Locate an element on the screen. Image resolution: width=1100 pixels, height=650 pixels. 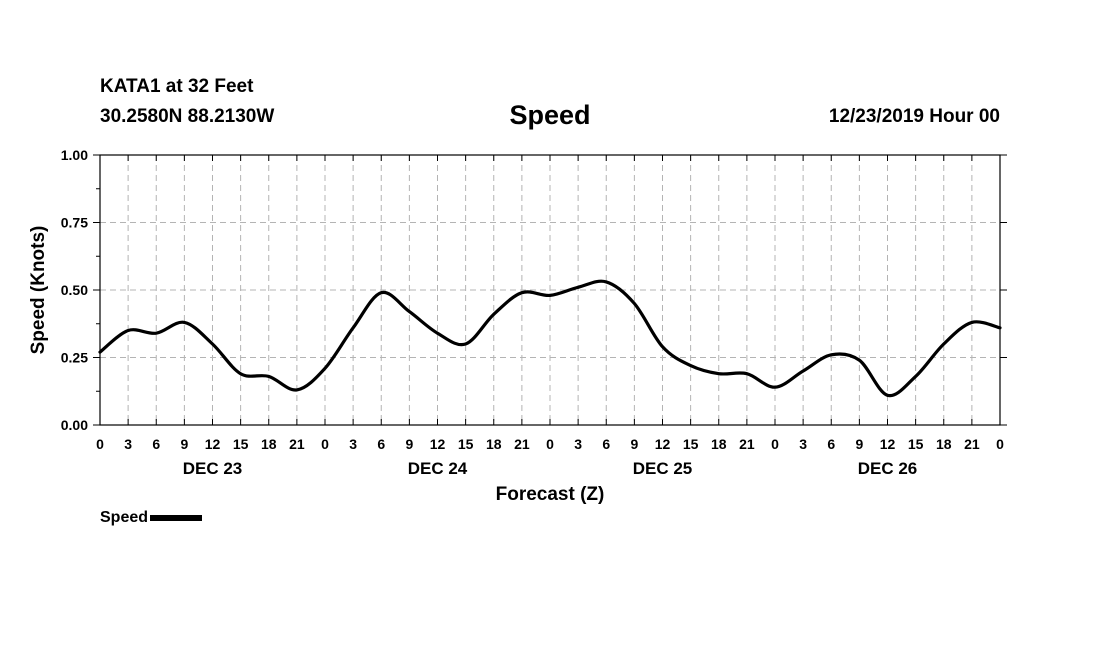
y-tick-label: 1.00 is located at coordinates (74, 155).